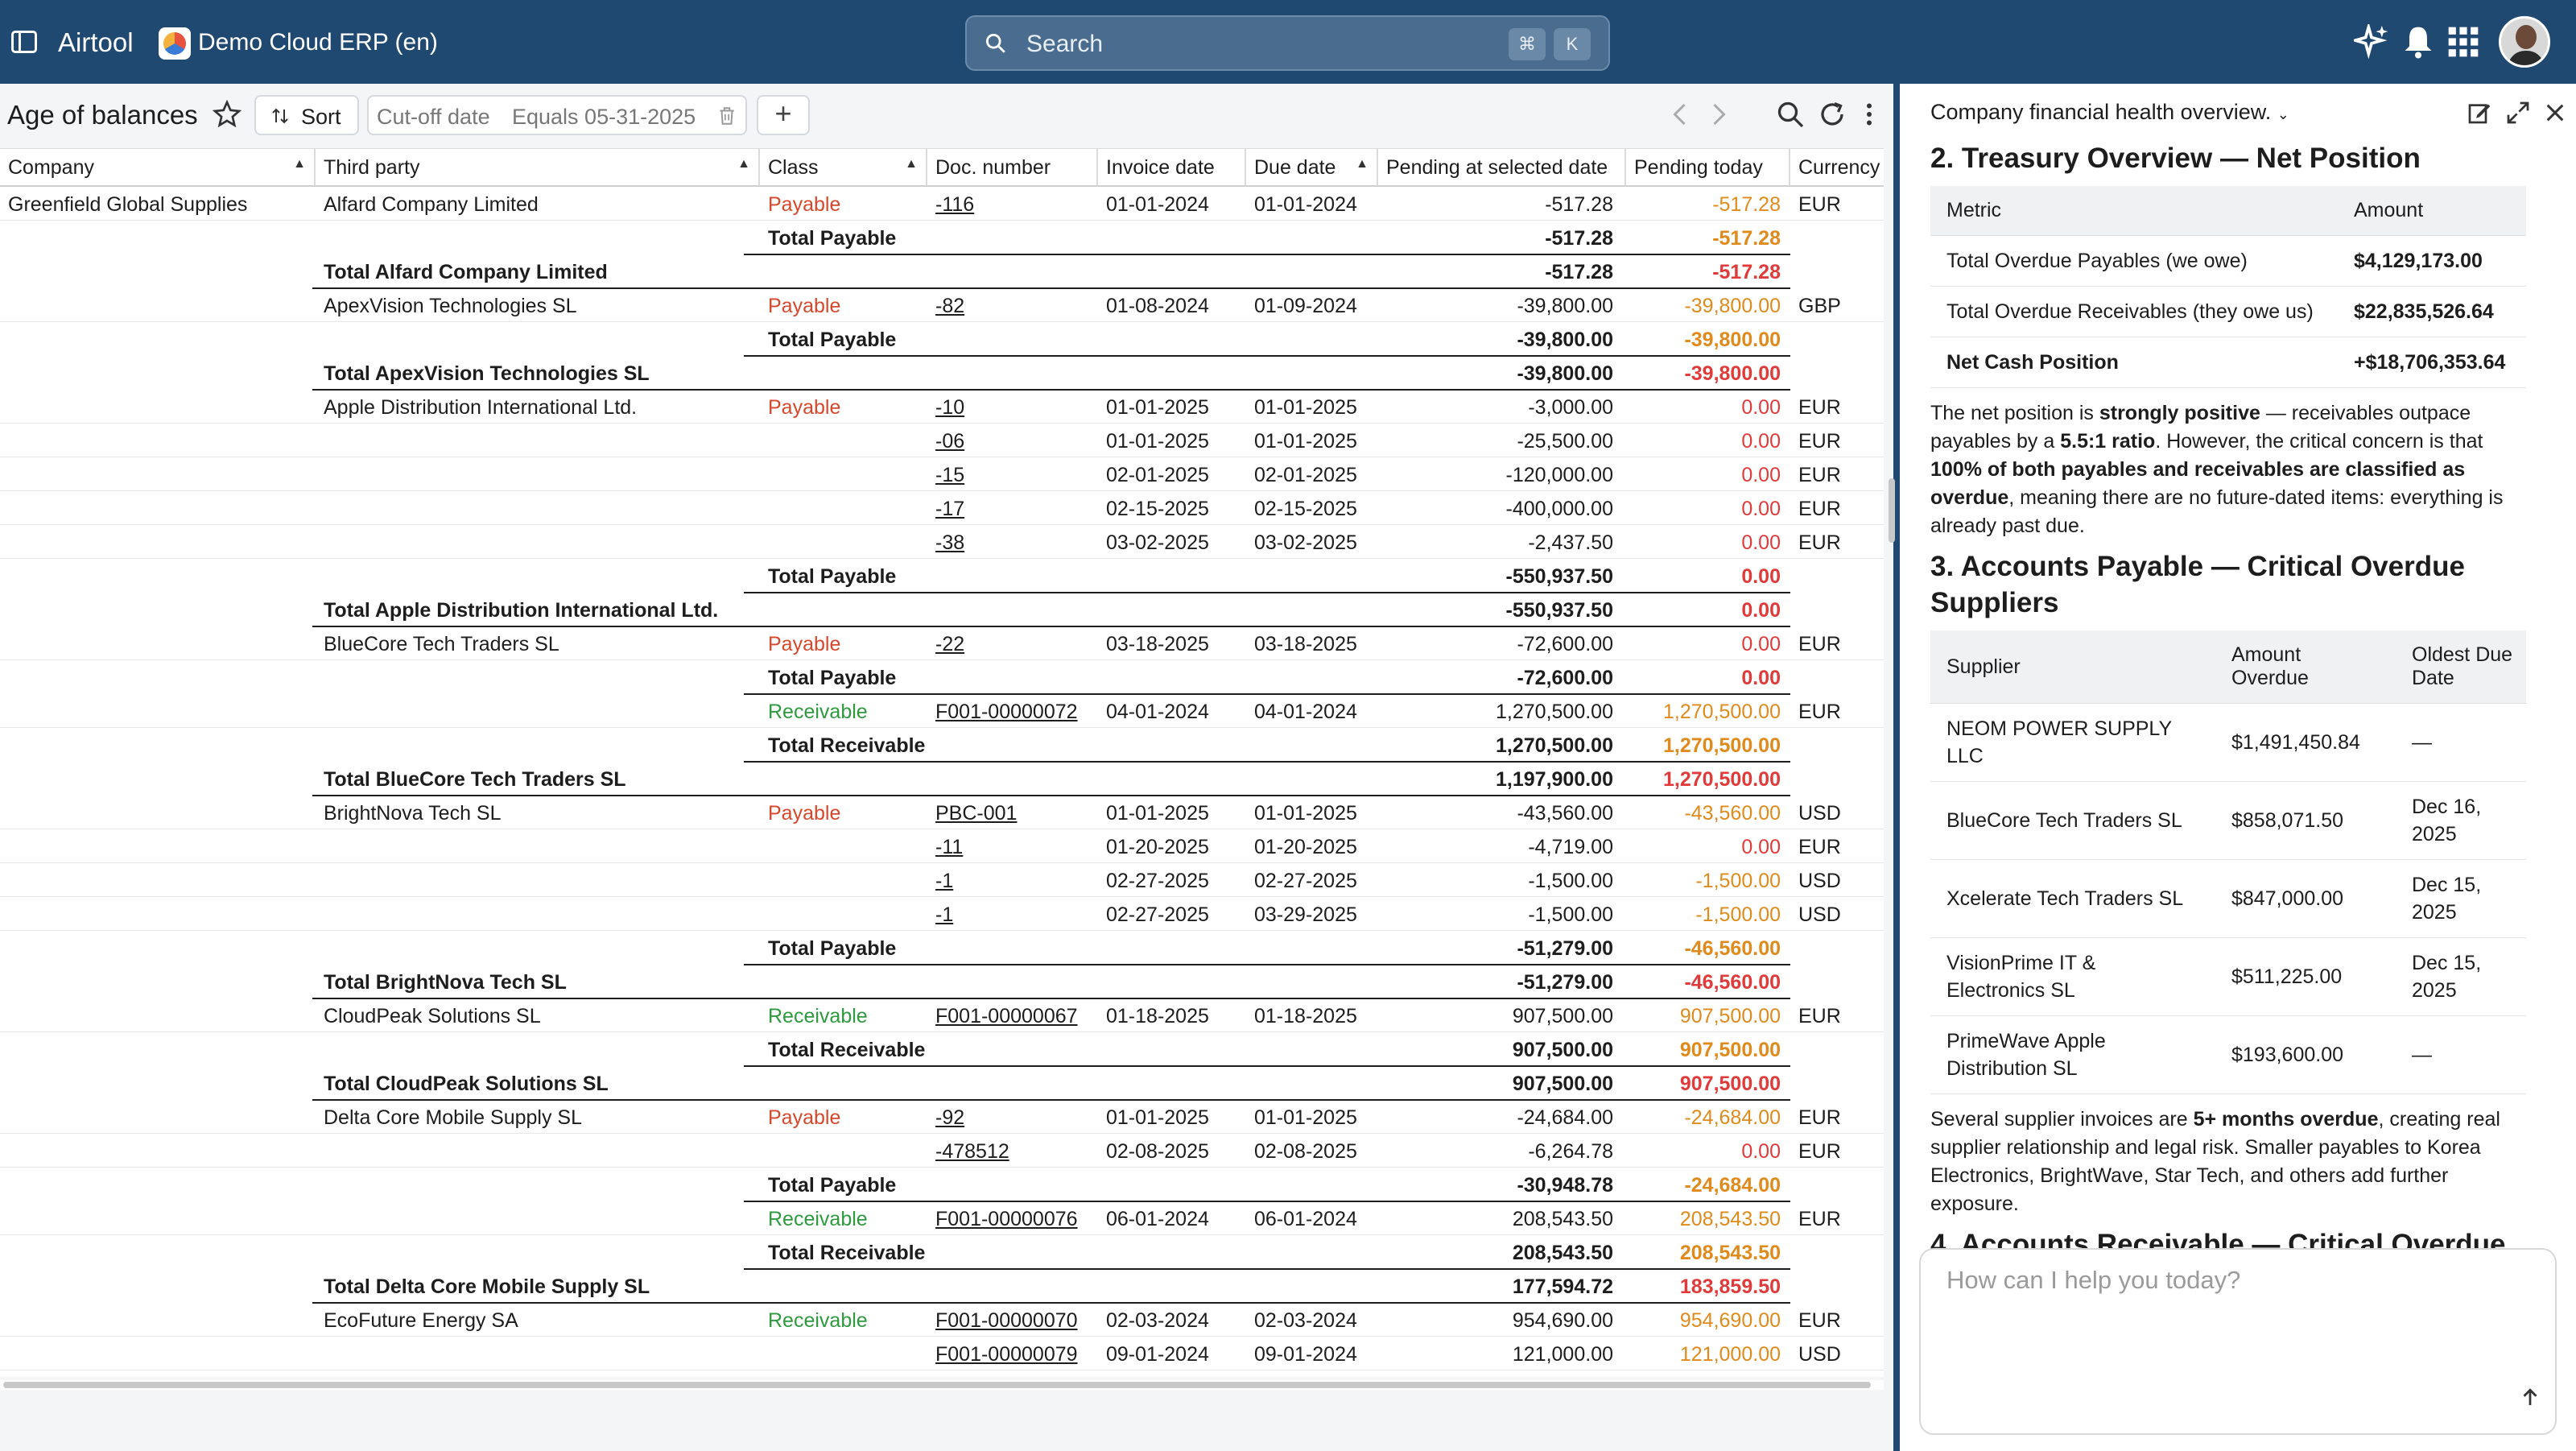  What do you see at coordinates (2479, 113) in the screenshot?
I see `edit-icon` at bounding box center [2479, 113].